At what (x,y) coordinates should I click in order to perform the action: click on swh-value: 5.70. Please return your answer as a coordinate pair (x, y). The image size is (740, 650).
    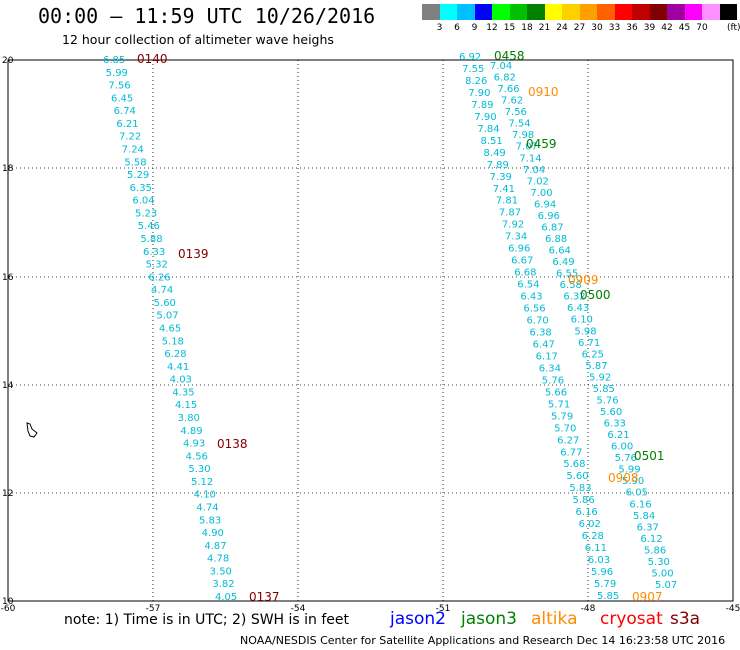
    Looking at the image, I should click on (565, 428).